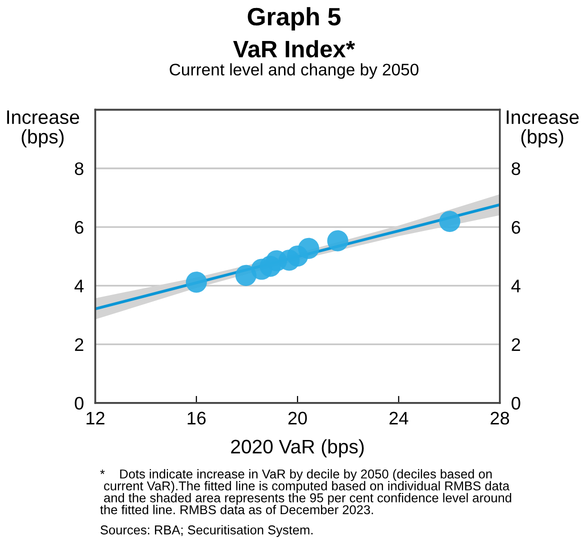 Image resolution: width=588 pixels, height=538 pixels. I want to click on y-axis-title: Increase (bps), so click(43, 129).